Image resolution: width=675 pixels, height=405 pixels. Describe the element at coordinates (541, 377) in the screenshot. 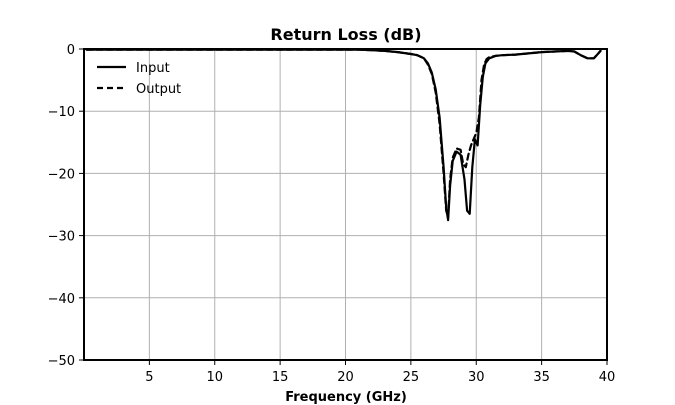

I see `x-tick-label: 35` at that location.